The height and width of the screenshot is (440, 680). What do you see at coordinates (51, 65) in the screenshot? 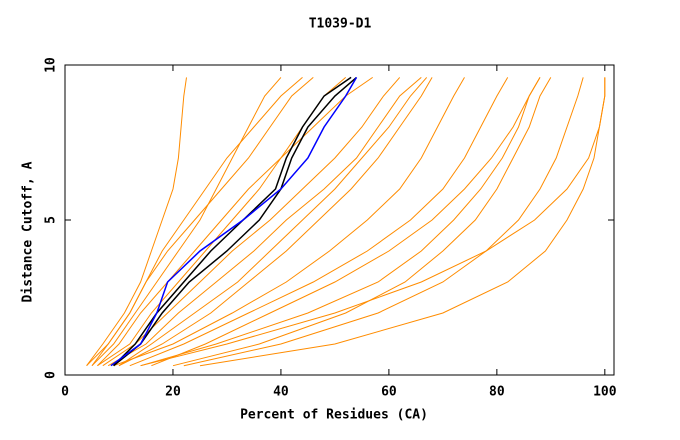
I see `y-tick-label: 10` at bounding box center [51, 65].